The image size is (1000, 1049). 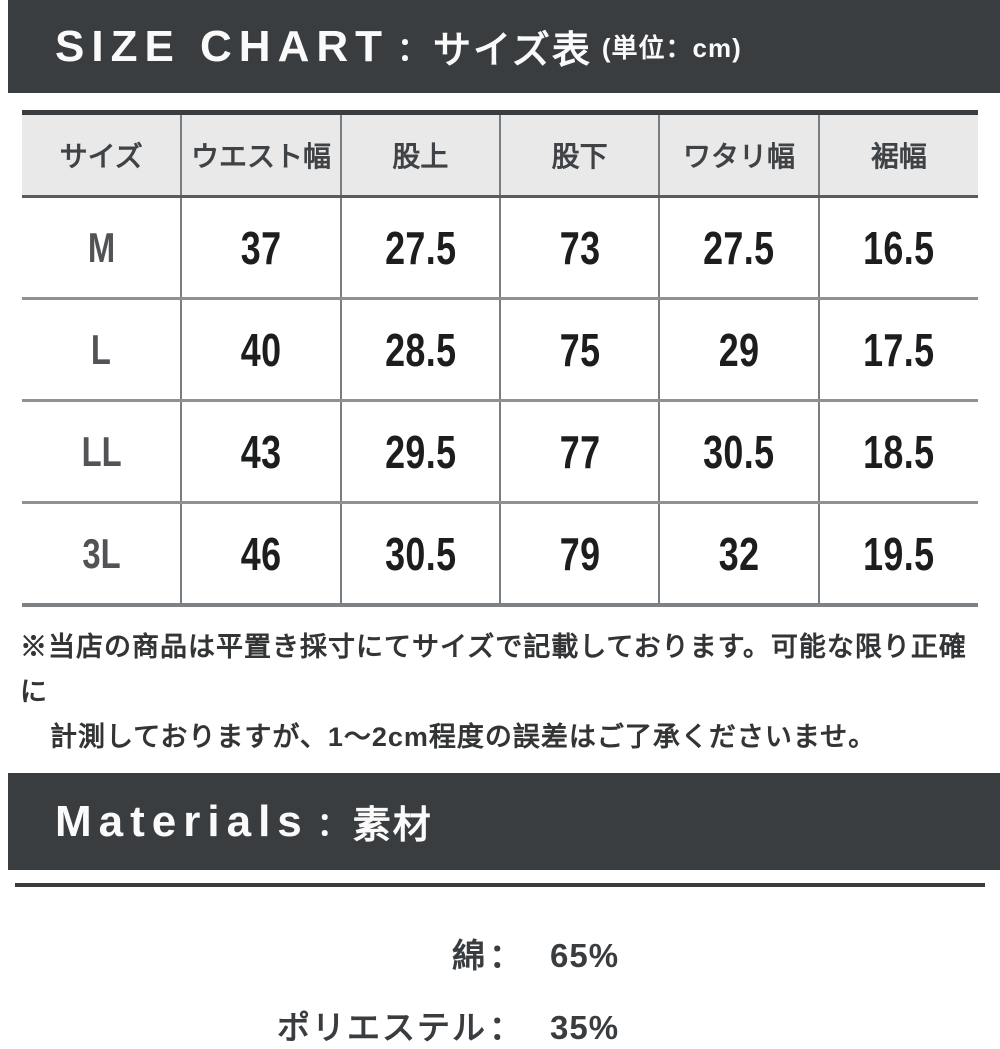 What do you see at coordinates (420, 451) in the screenshot?
I see `value-cell: 29.5` at bounding box center [420, 451].